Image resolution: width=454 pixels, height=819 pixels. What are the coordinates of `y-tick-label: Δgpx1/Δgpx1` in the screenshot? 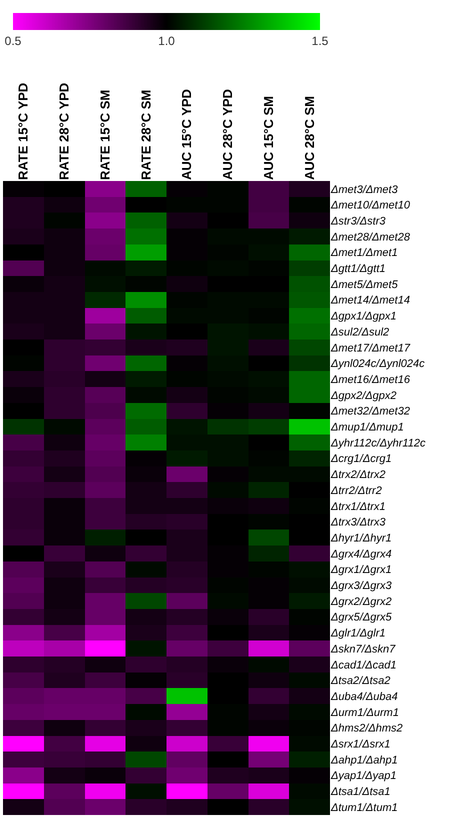 It's located at (363, 316).